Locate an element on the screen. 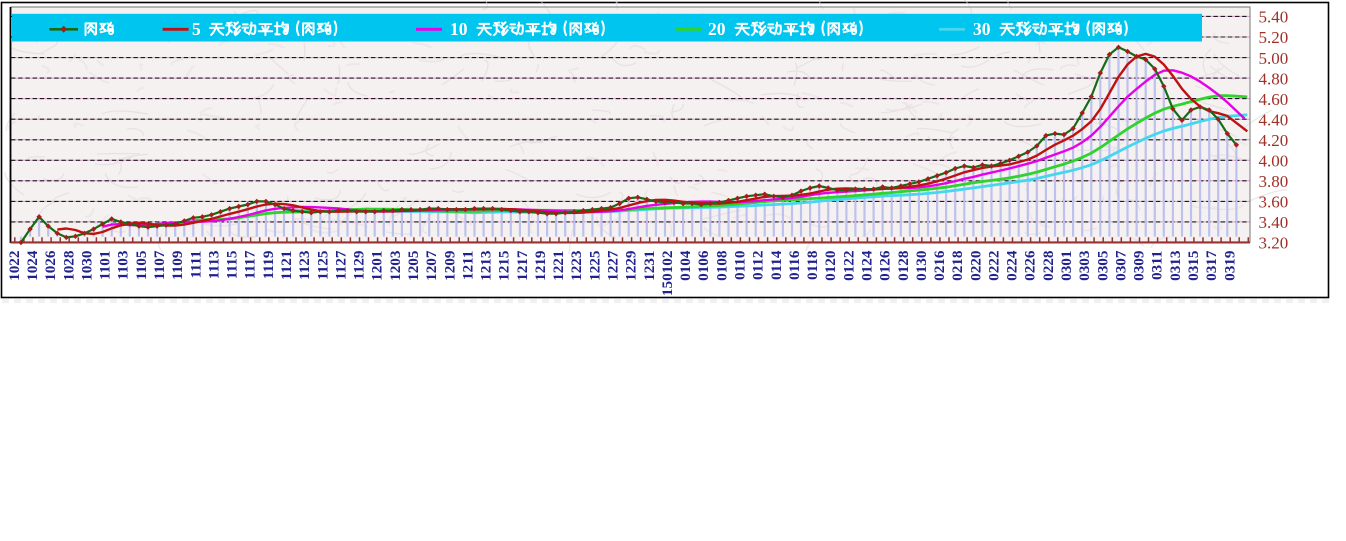 This screenshot has height=541, width=1346. svg-text: 20 is located at coordinates (717, 29).